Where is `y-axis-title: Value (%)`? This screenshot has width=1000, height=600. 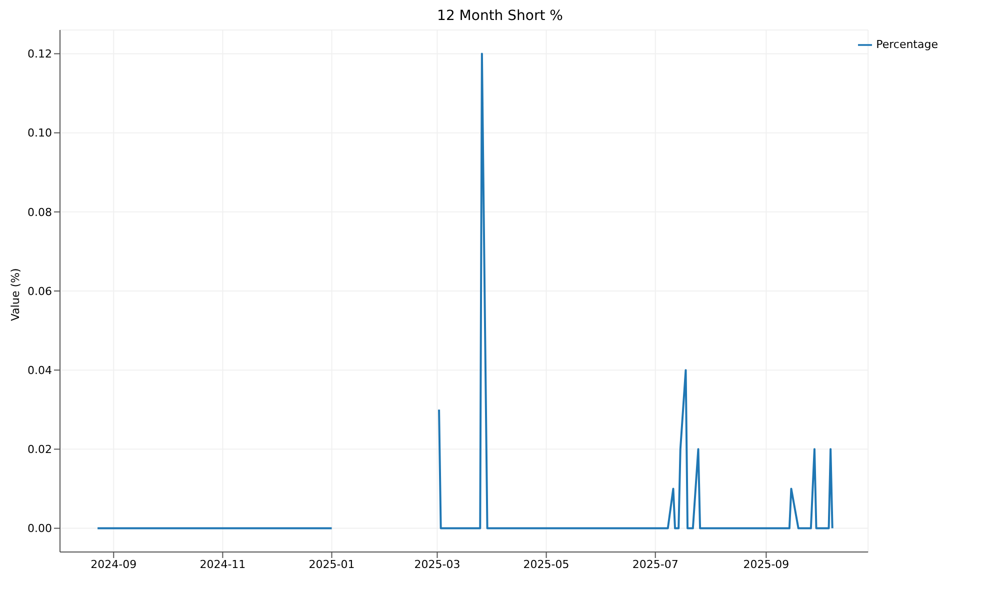 y-axis-title: Value (%) is located at coordinates (15, 294).